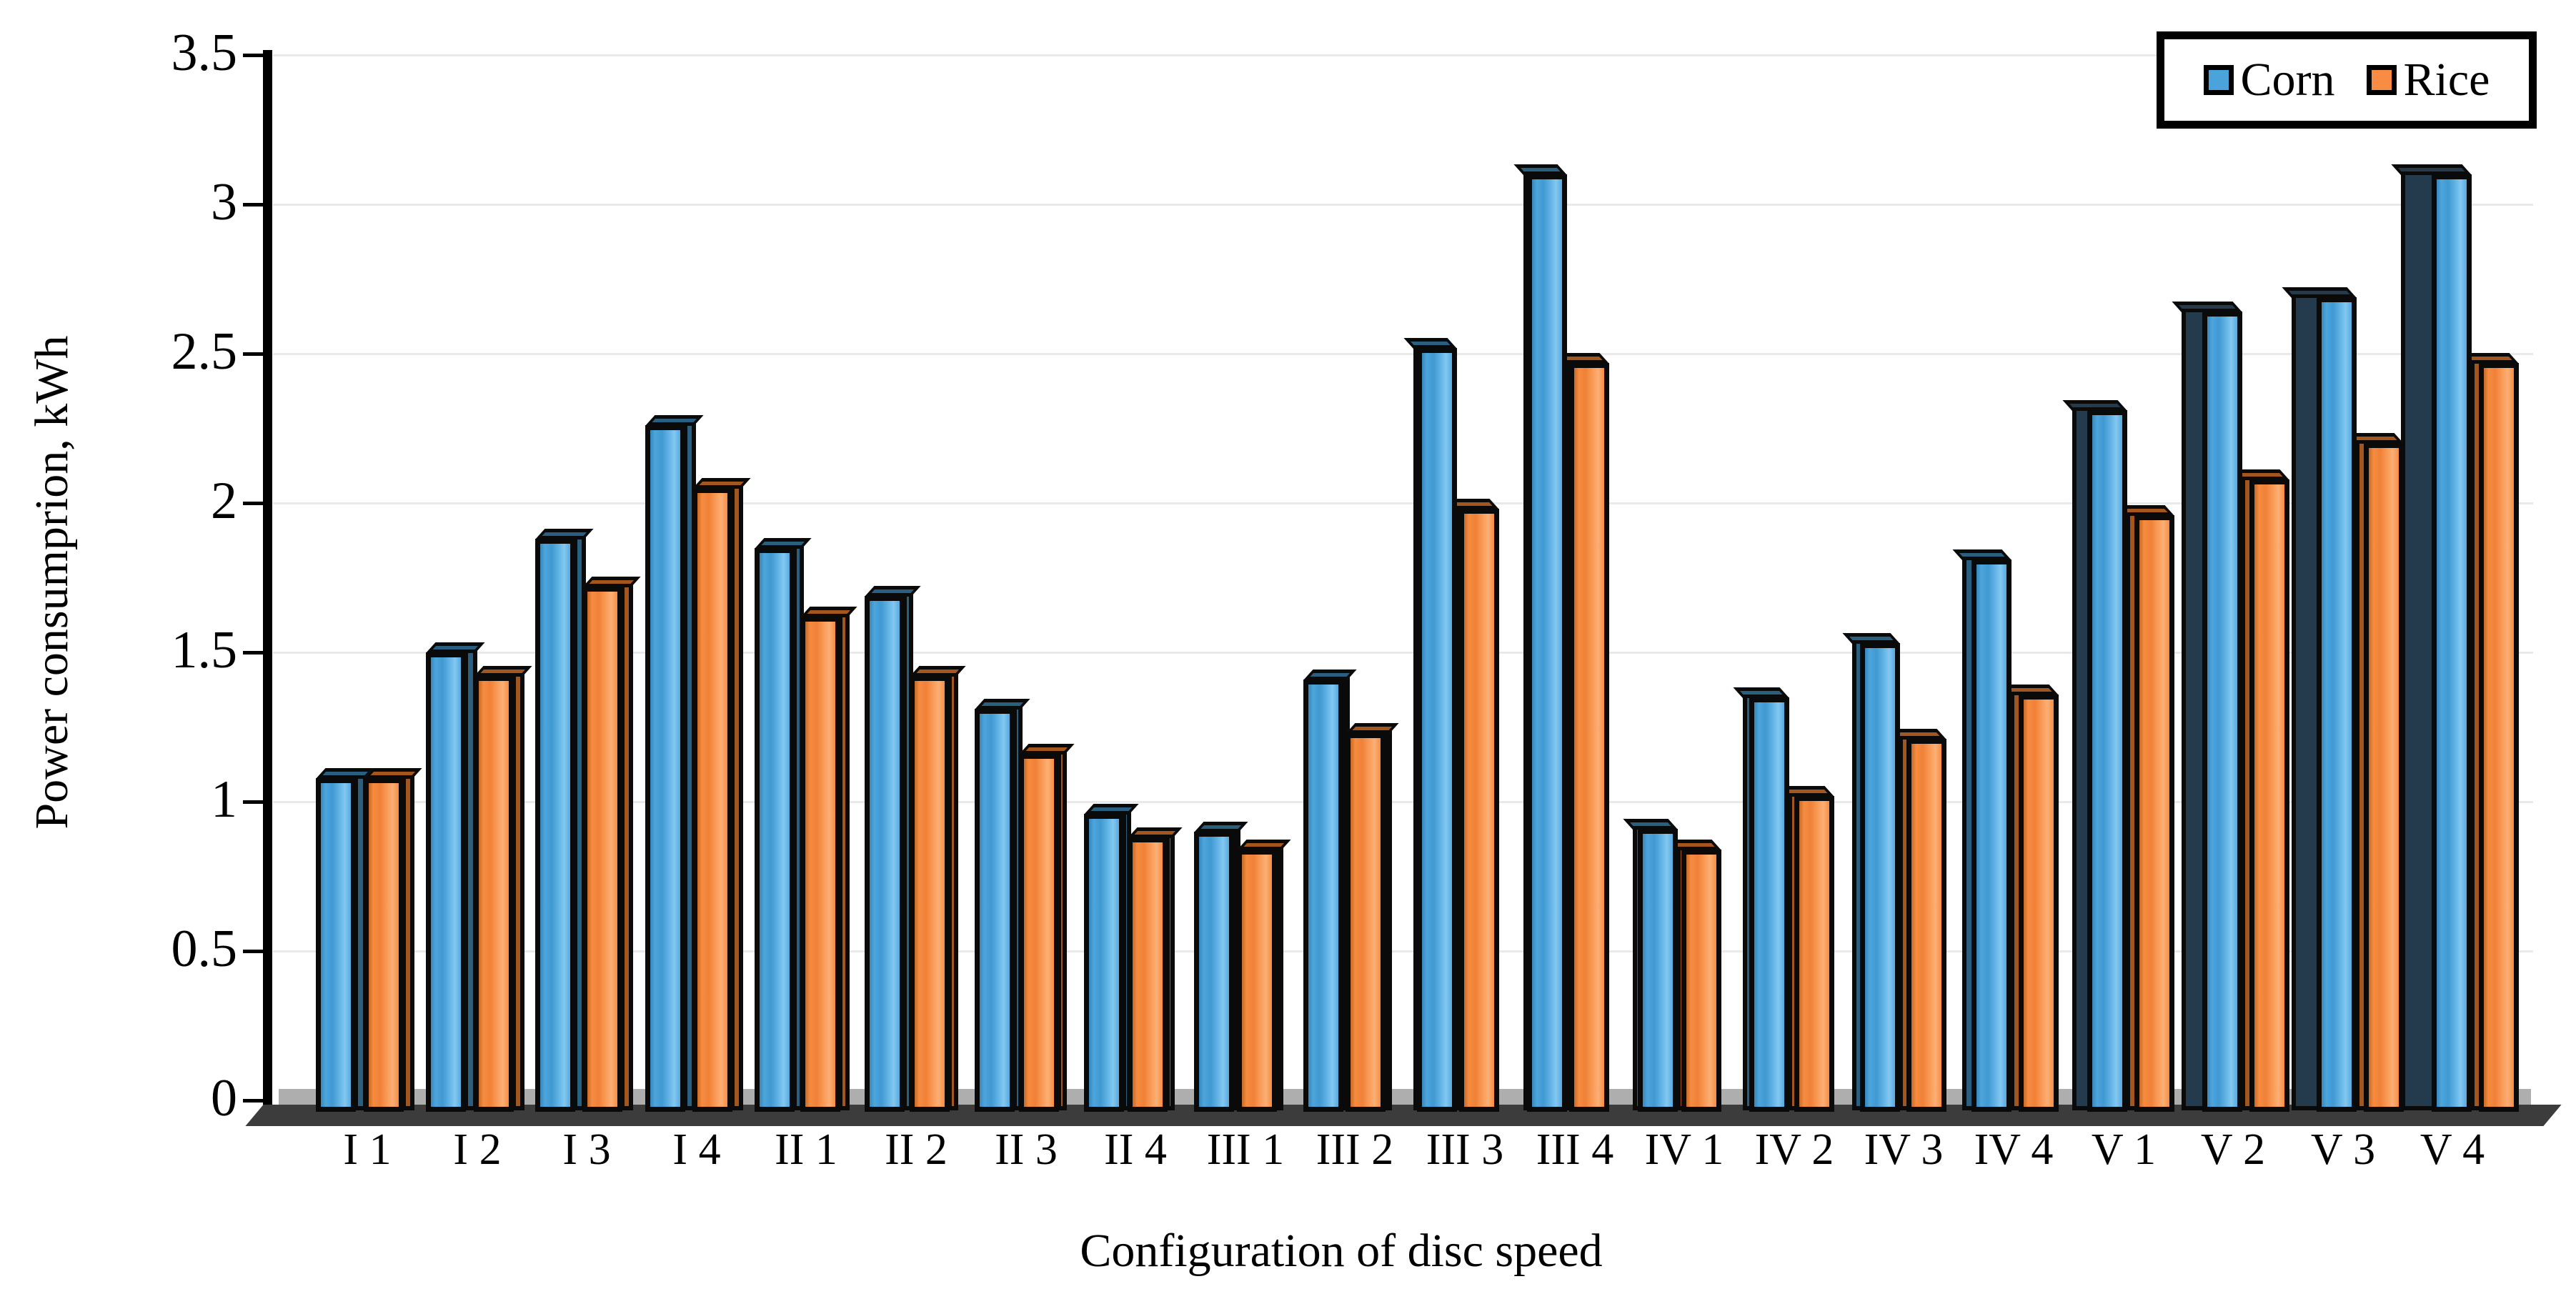 The width and height of the screenshot is (2576, 1299). Describe the element at coordinates (893, 591) in the screenshot. I see `bar-corn-II-2-cap` at that location.